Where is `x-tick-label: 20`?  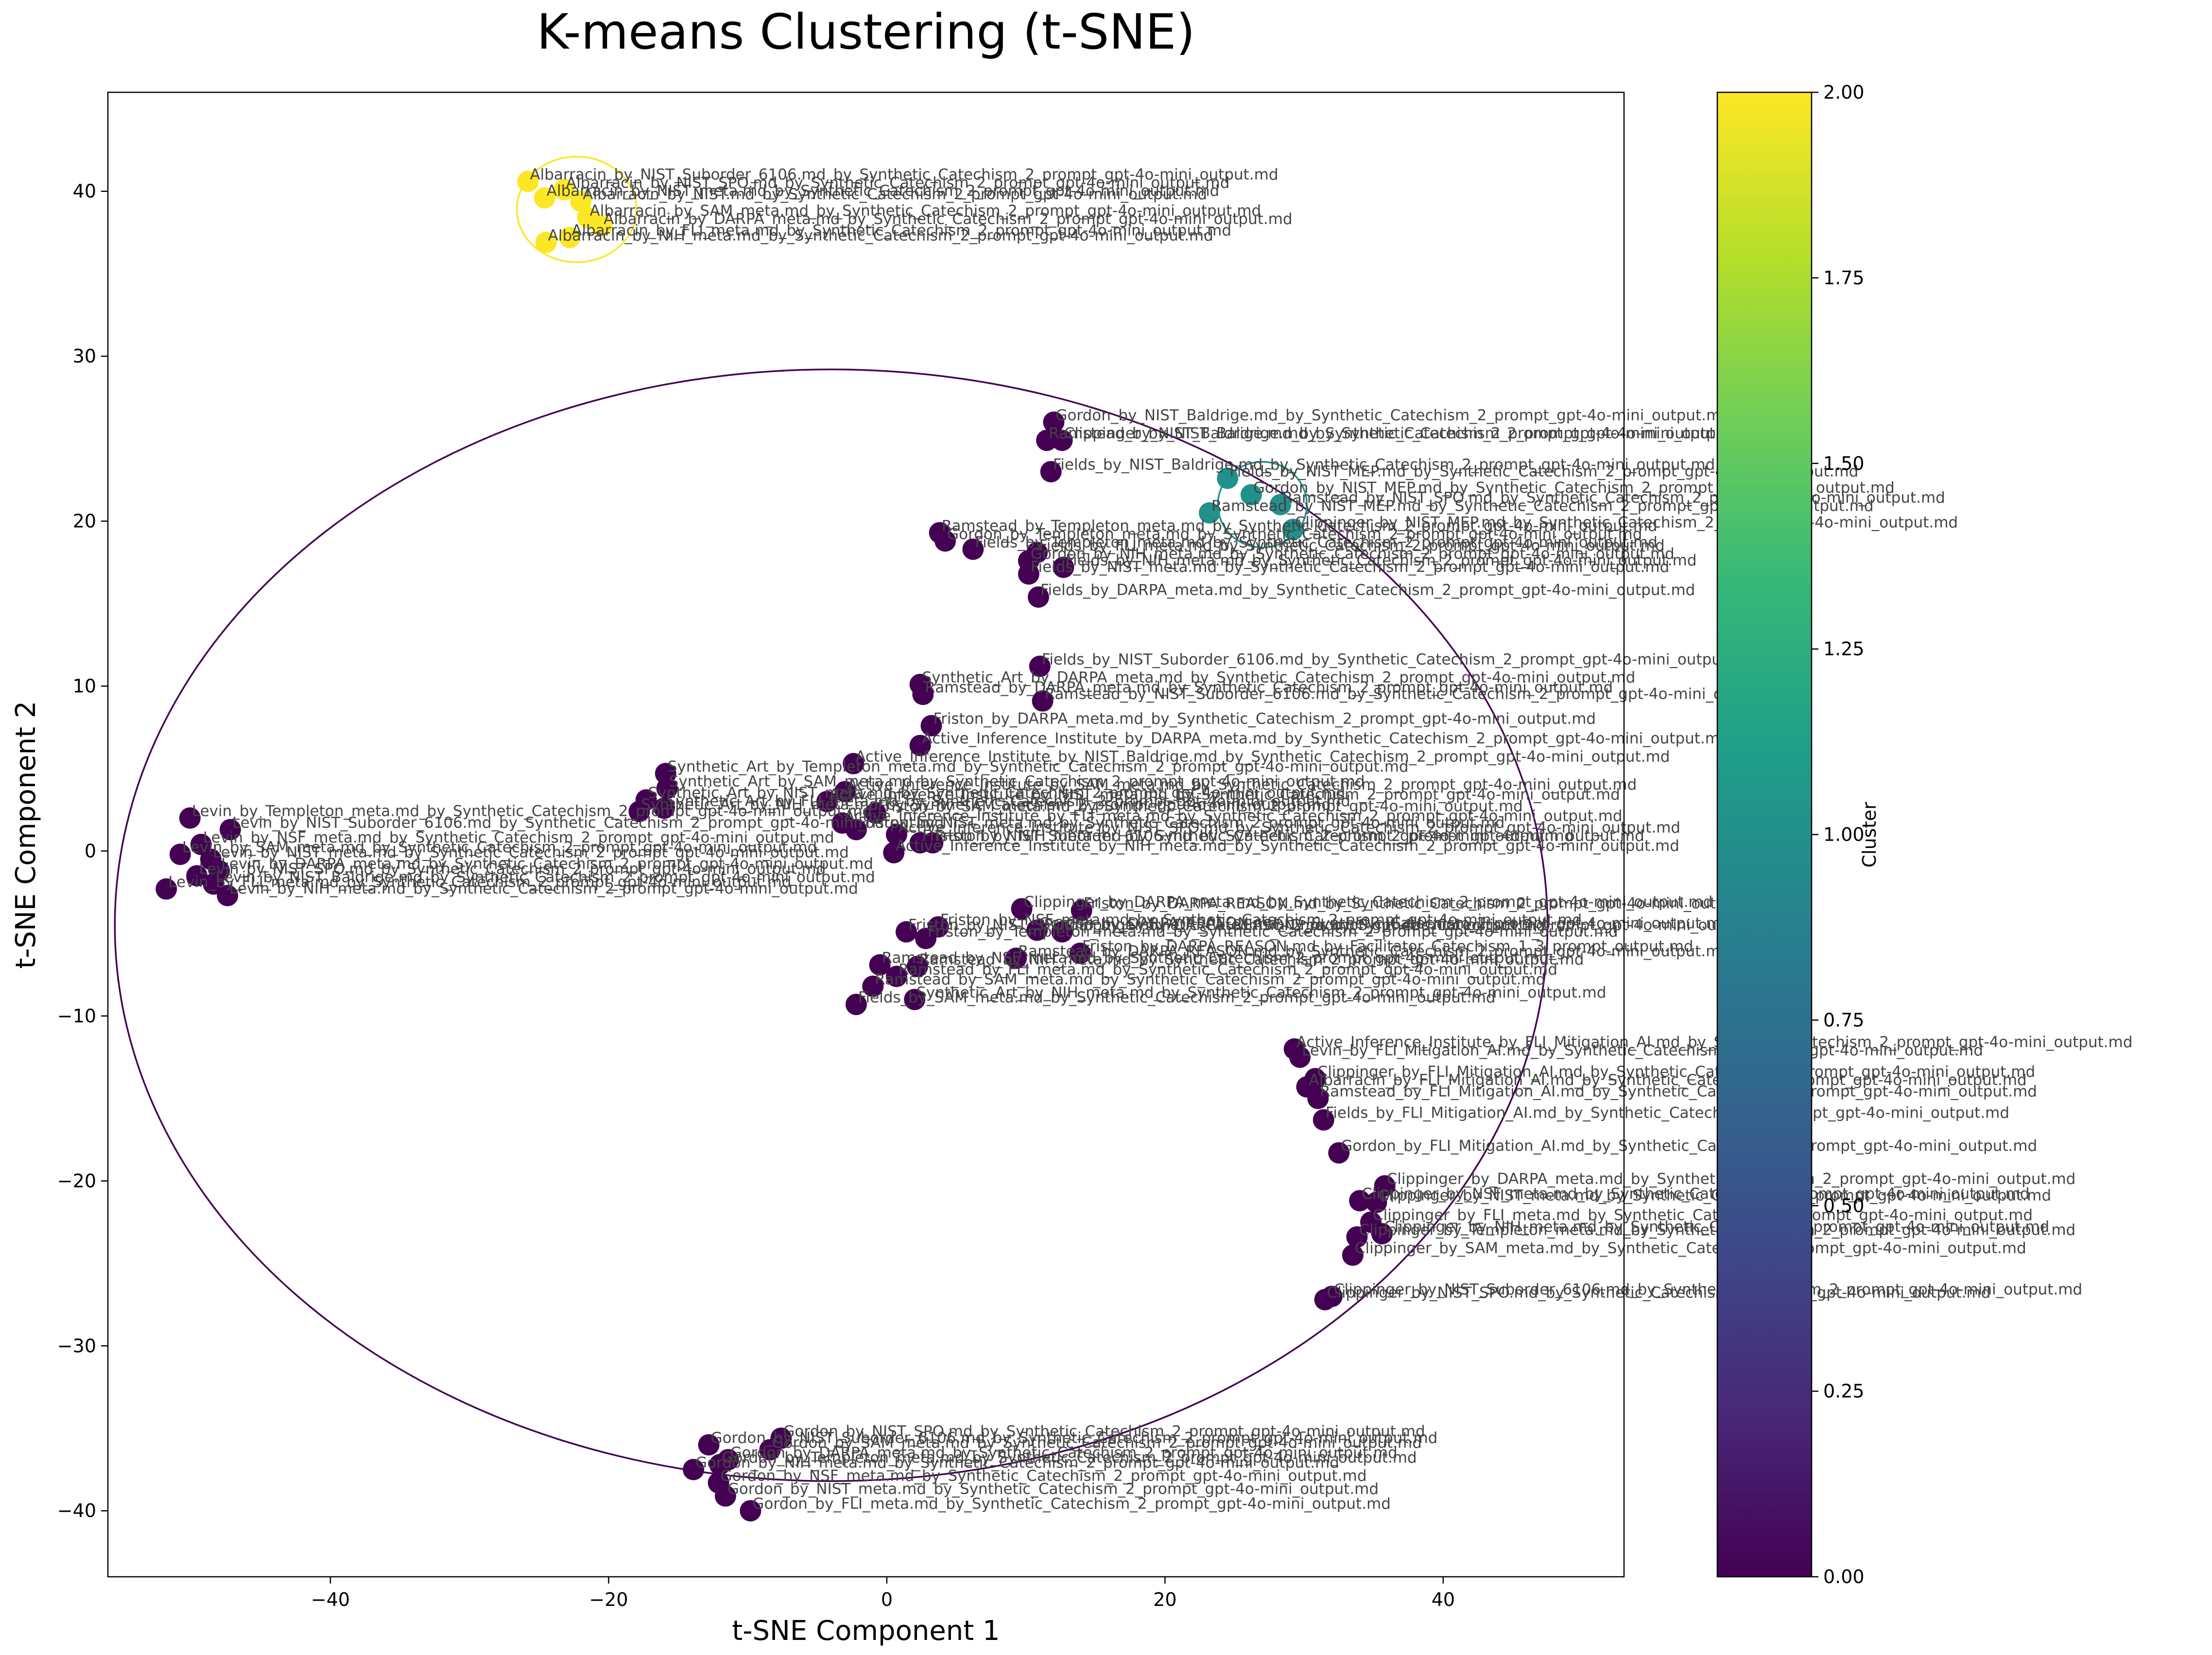 x-tick-label: 20 is located at coordinates (1164, 1600).